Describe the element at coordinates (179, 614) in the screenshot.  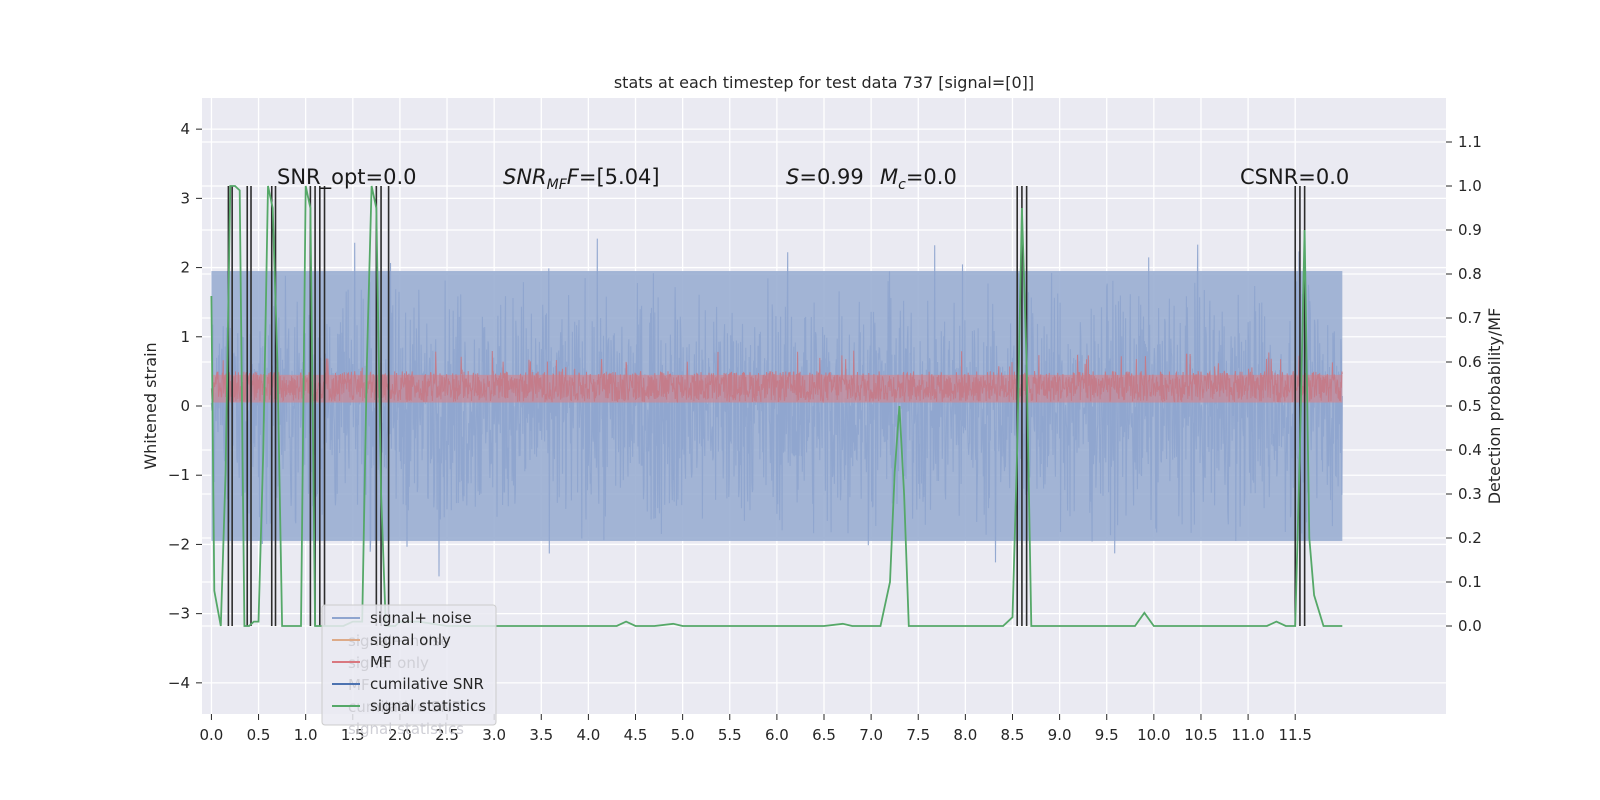
I see `y-tick-label: −3` at that location.